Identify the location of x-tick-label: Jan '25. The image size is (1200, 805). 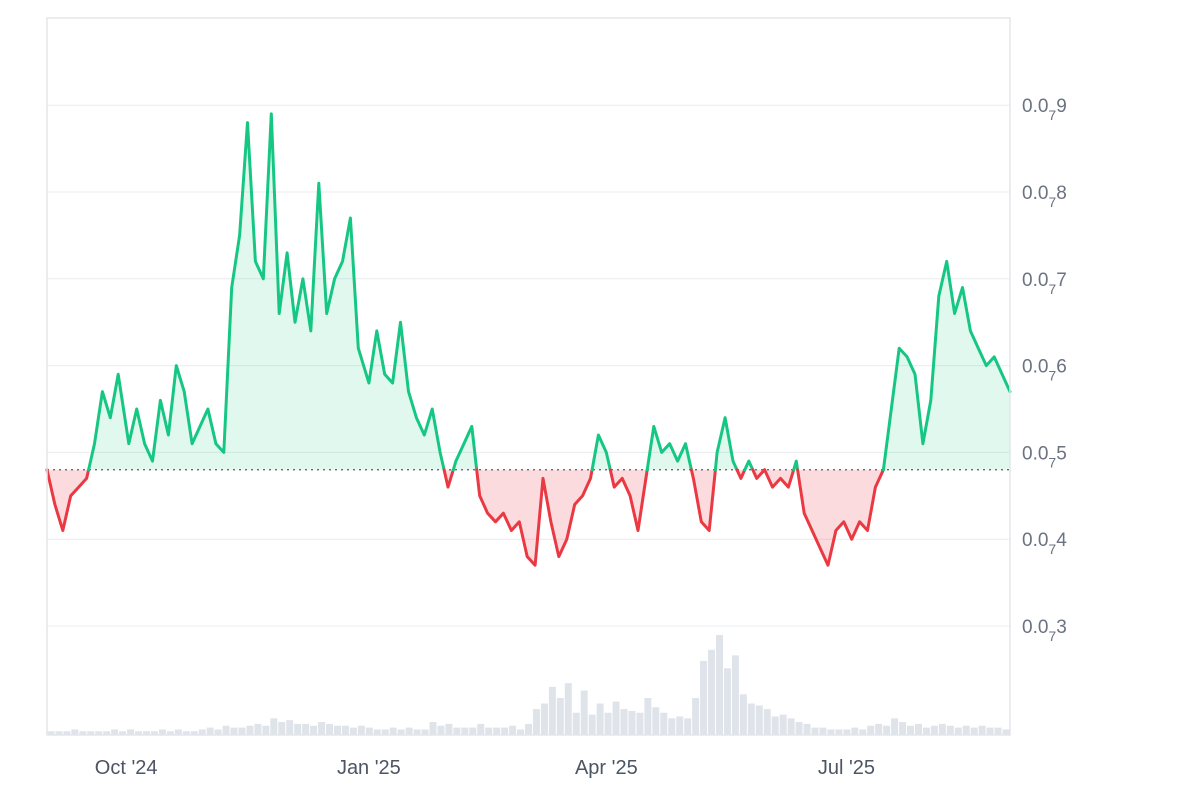
(369, 768).